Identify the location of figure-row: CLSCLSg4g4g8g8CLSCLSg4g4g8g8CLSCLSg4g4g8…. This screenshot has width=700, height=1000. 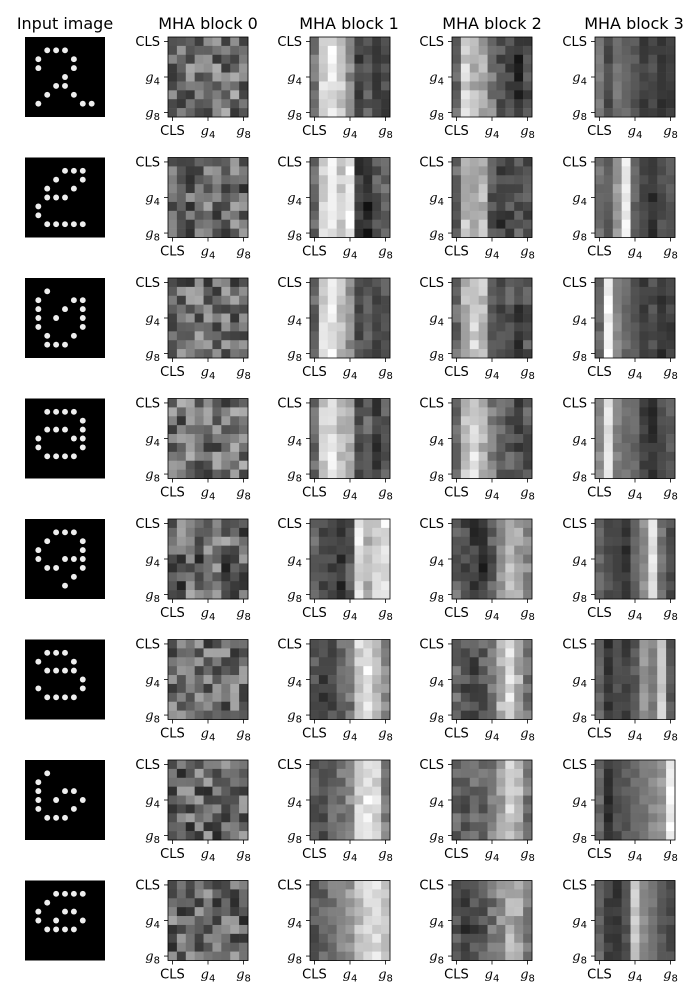
(351, 931).